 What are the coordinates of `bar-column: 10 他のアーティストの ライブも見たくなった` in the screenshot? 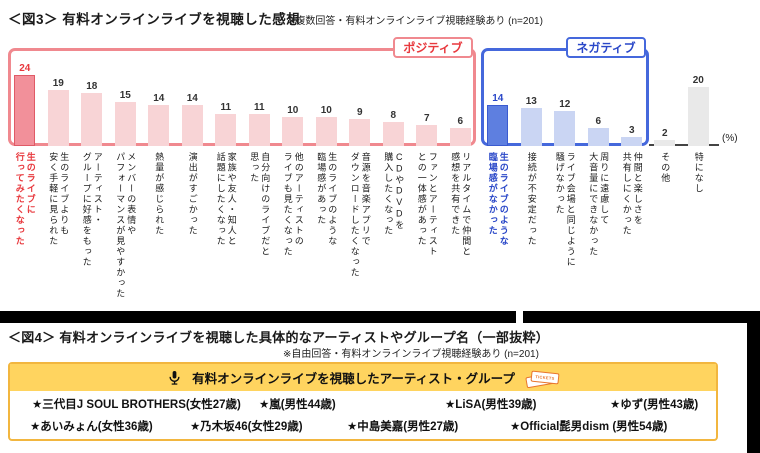 It's located at (293, 186).